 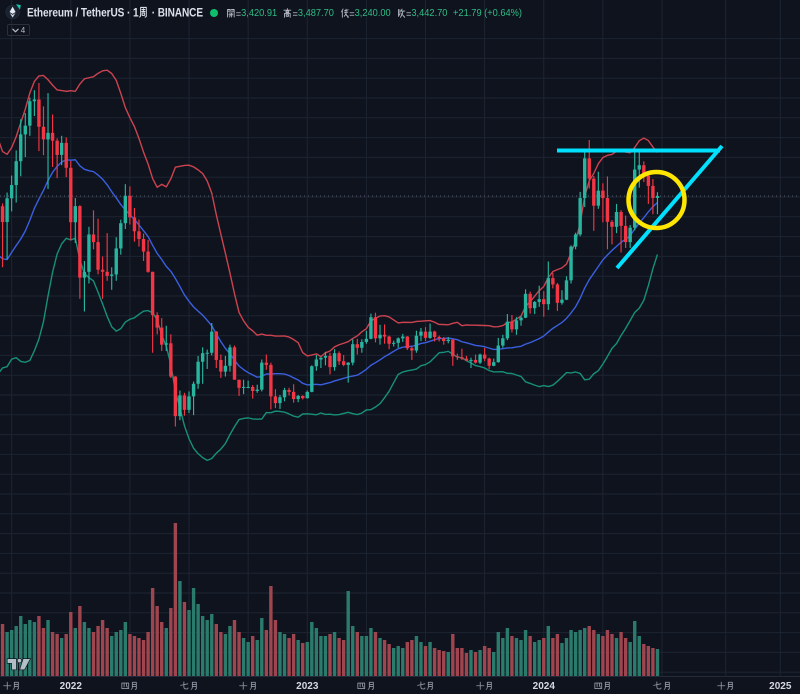 I want to click on time-axis: 2022 2023 2024 2025, so click(x=400, y=685).